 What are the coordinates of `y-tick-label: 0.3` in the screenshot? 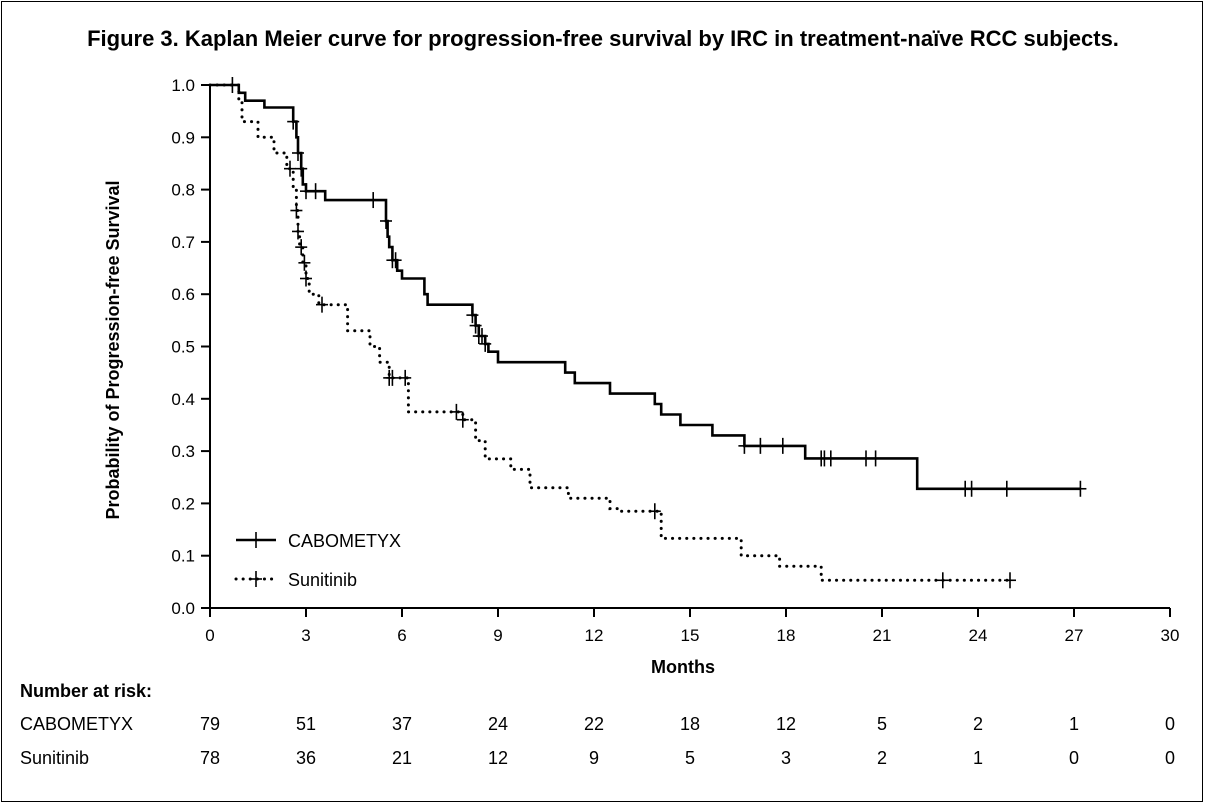 It's located at (183, 451).